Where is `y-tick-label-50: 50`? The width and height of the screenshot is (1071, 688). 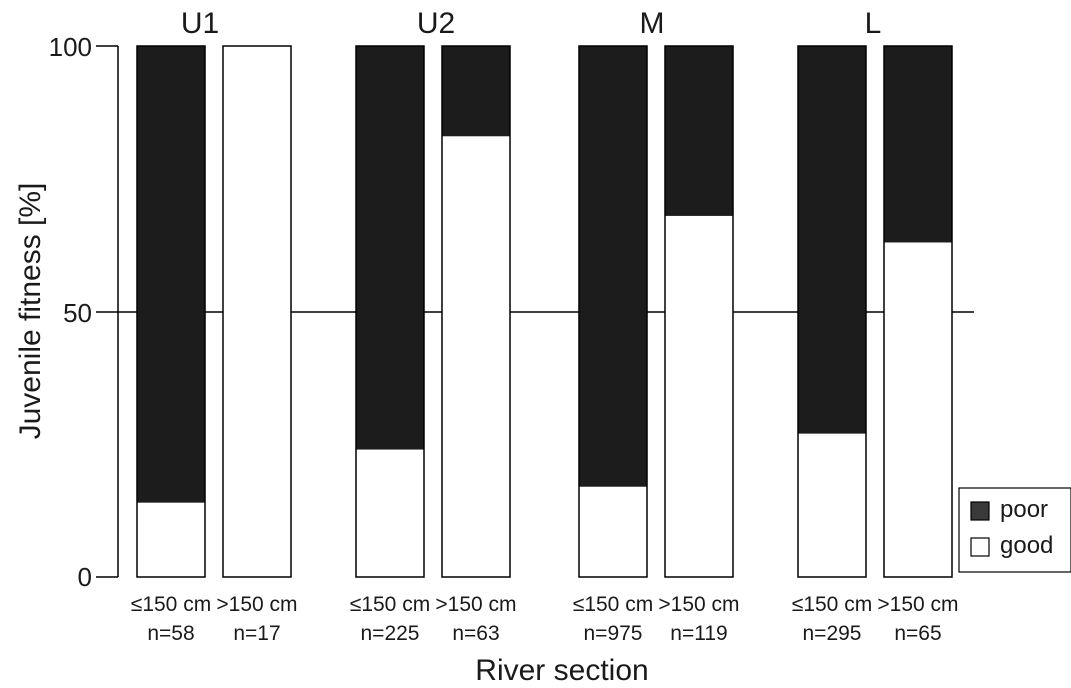 y-tick-label-50: 50 is located at coordinates (77, 313).